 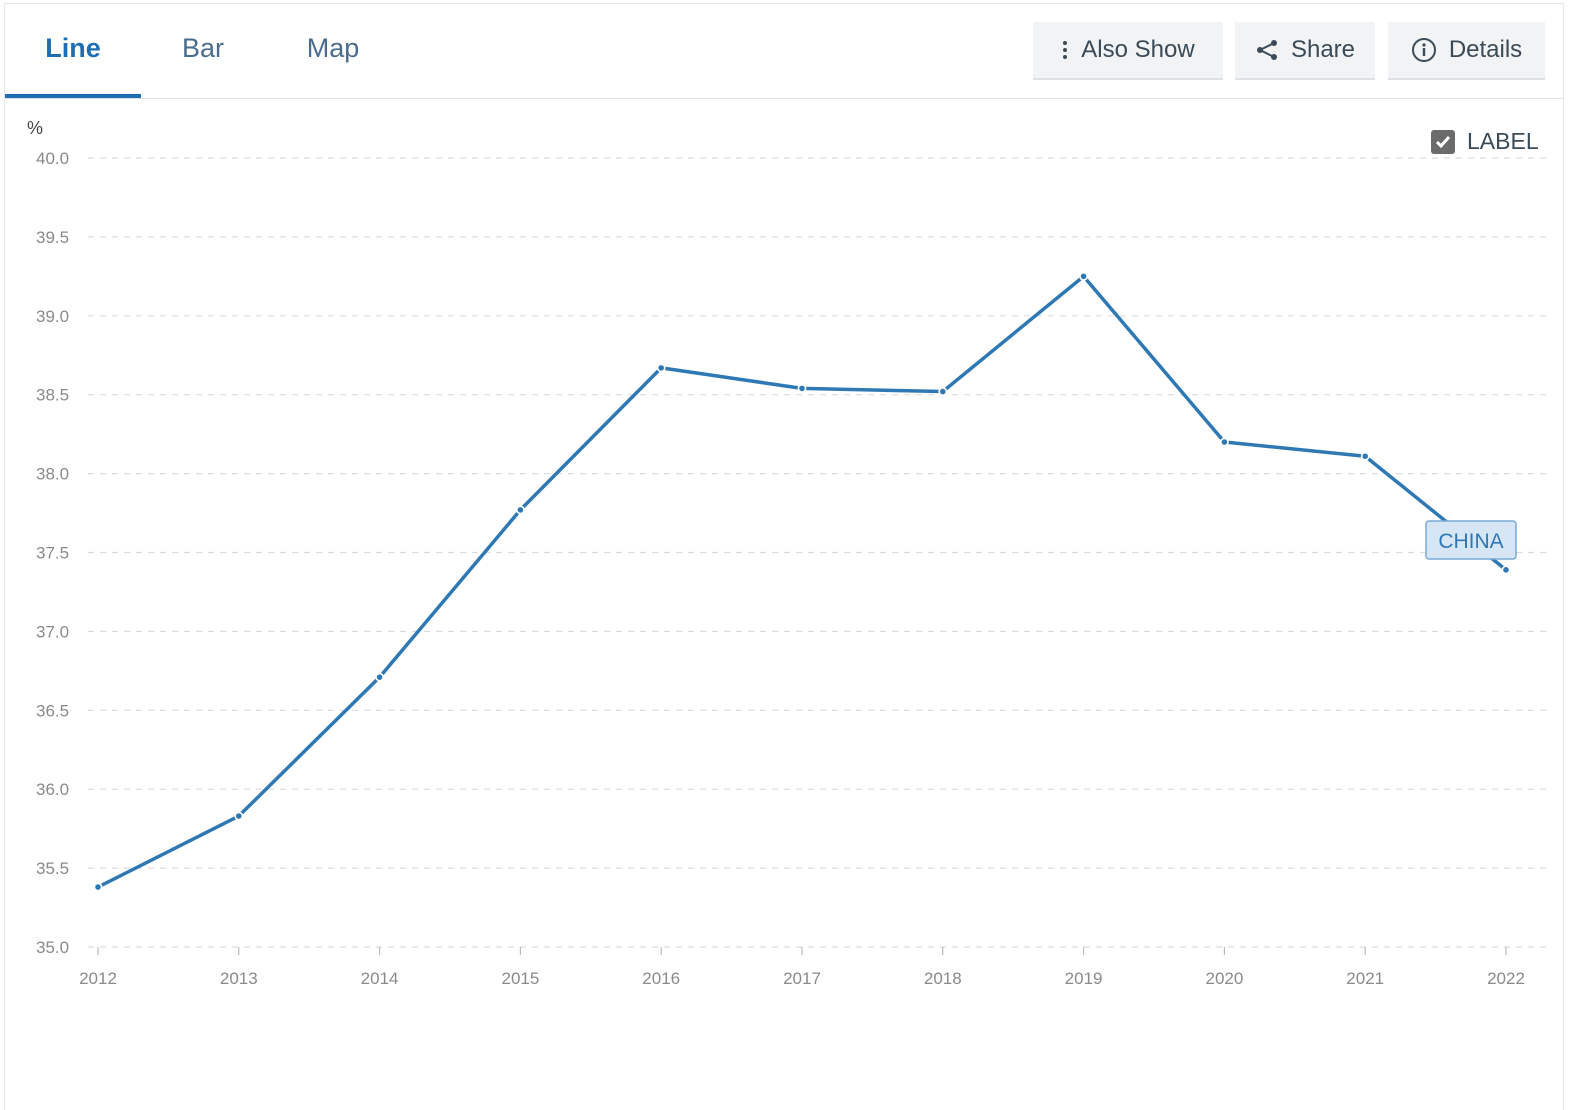 I want to click on x-tick-label: 2018, so click(x=943, y=978).